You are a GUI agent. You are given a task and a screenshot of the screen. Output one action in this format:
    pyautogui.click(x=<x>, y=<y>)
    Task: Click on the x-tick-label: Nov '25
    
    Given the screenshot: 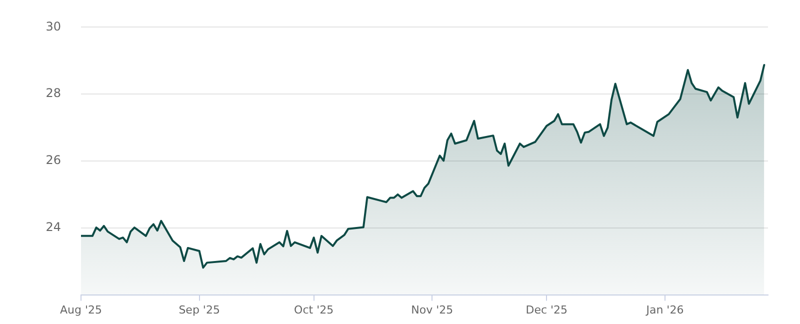 What is the action you would take?
    pyautogui.click(x=432, y=309)
    